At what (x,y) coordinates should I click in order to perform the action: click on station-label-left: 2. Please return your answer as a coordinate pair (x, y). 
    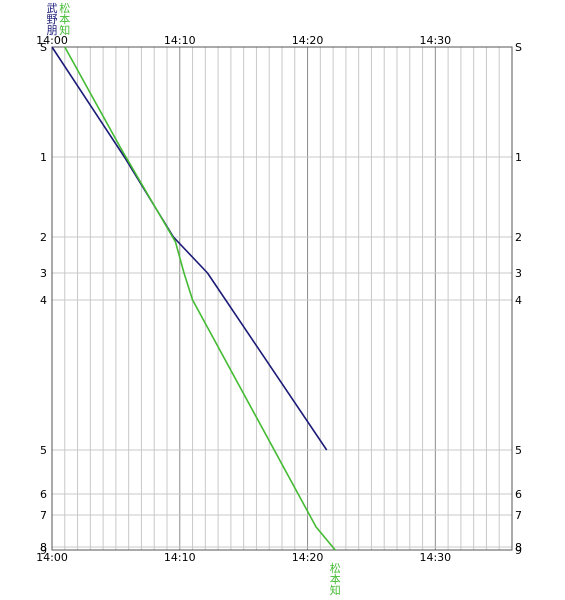
    Looking at the image, I should click on (43, 237).